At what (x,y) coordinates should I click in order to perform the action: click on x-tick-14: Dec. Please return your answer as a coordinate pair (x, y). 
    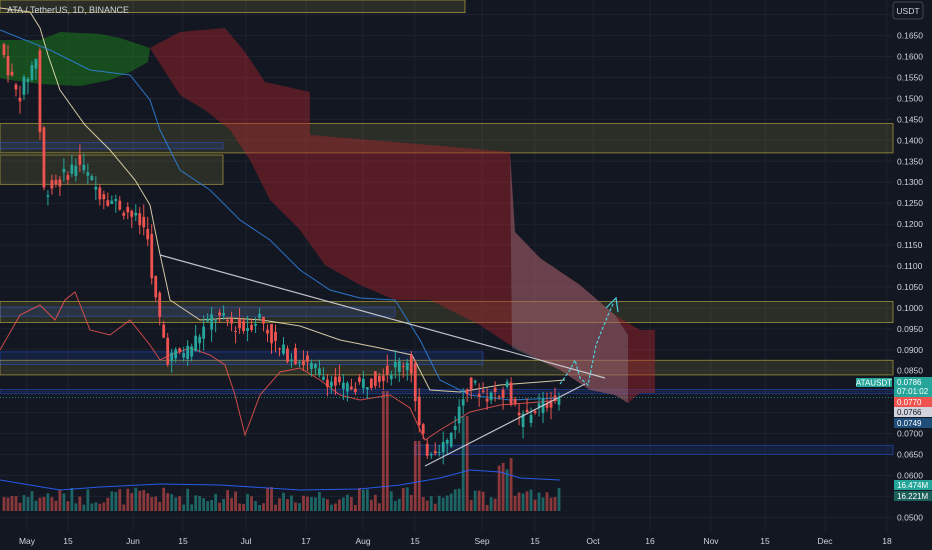
    Looking at the image, I should click on (825, 541).